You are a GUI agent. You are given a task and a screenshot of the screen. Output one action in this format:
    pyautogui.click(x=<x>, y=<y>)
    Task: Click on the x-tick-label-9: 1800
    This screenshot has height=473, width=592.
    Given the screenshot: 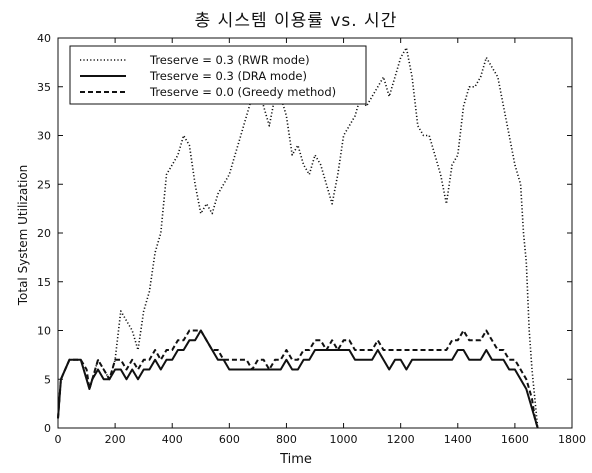 What is the action you would take?
    pyautogui.click(x=572, y=439)
    